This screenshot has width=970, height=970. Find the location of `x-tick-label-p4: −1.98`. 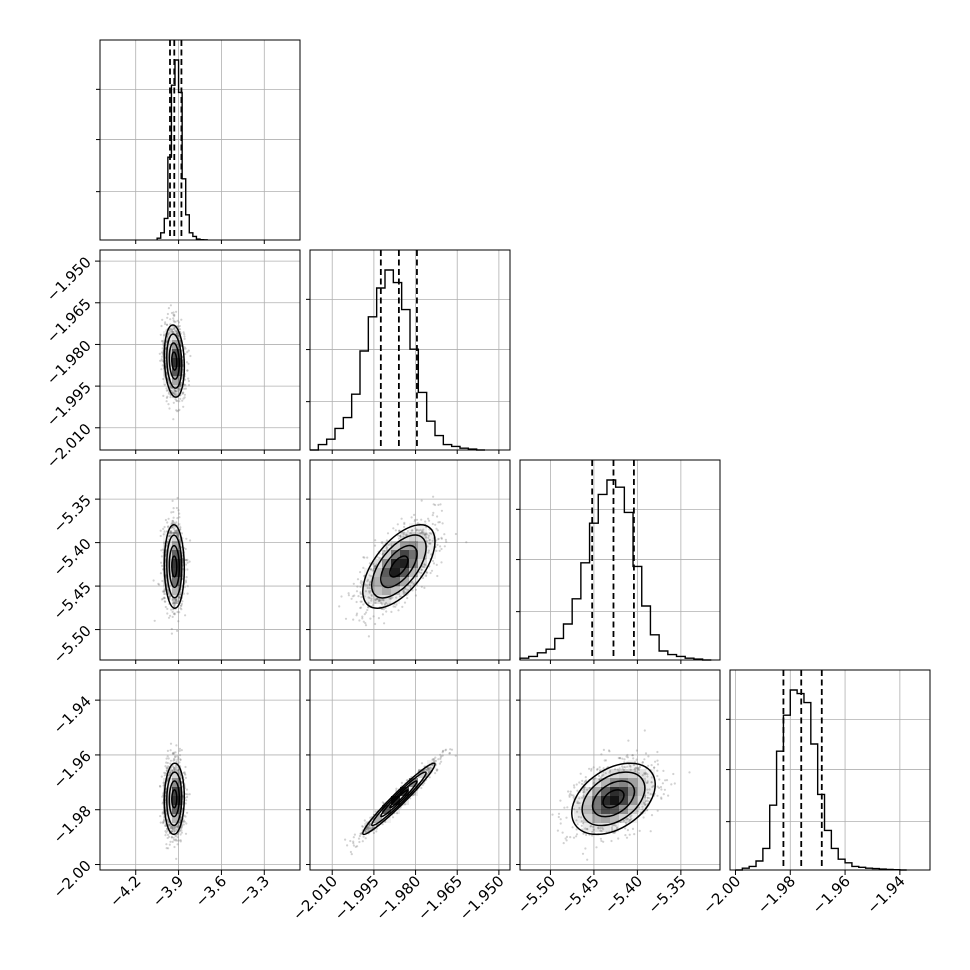

x-tick-label-p4: −1.98 is located at coordinates (776, 894).